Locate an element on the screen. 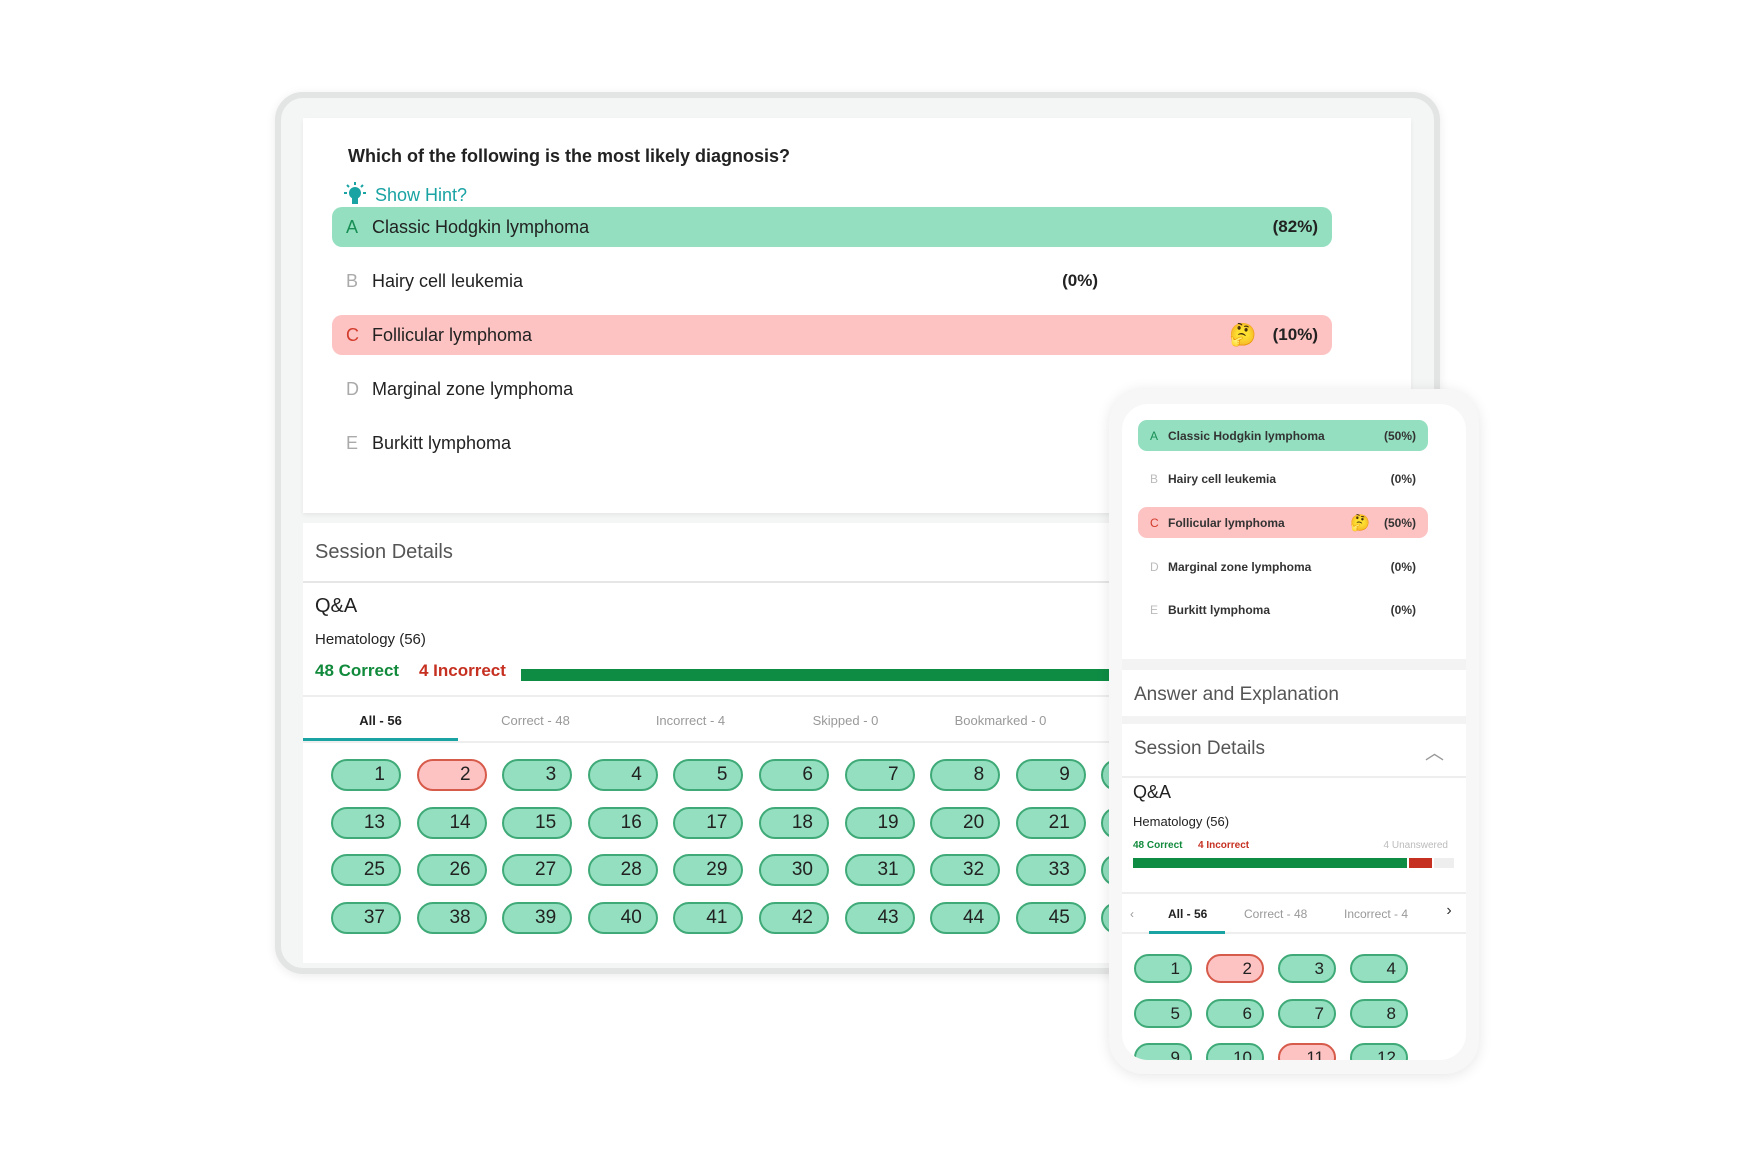  question-pill: 38 is located at coordinates (451, 917).